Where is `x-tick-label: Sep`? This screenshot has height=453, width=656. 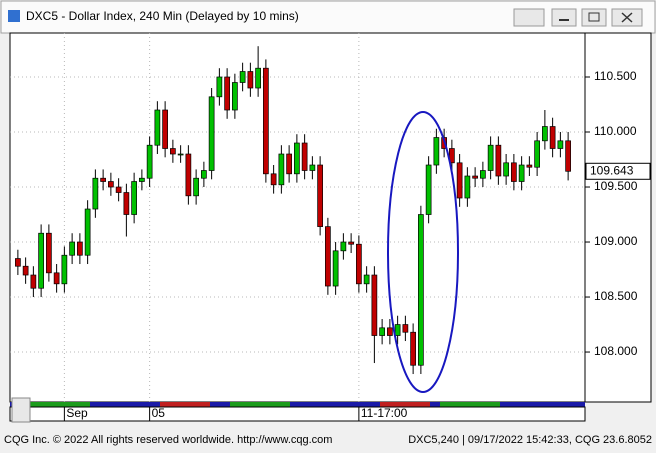 x-tick-label: Sep is located at coordinates (77, 413).